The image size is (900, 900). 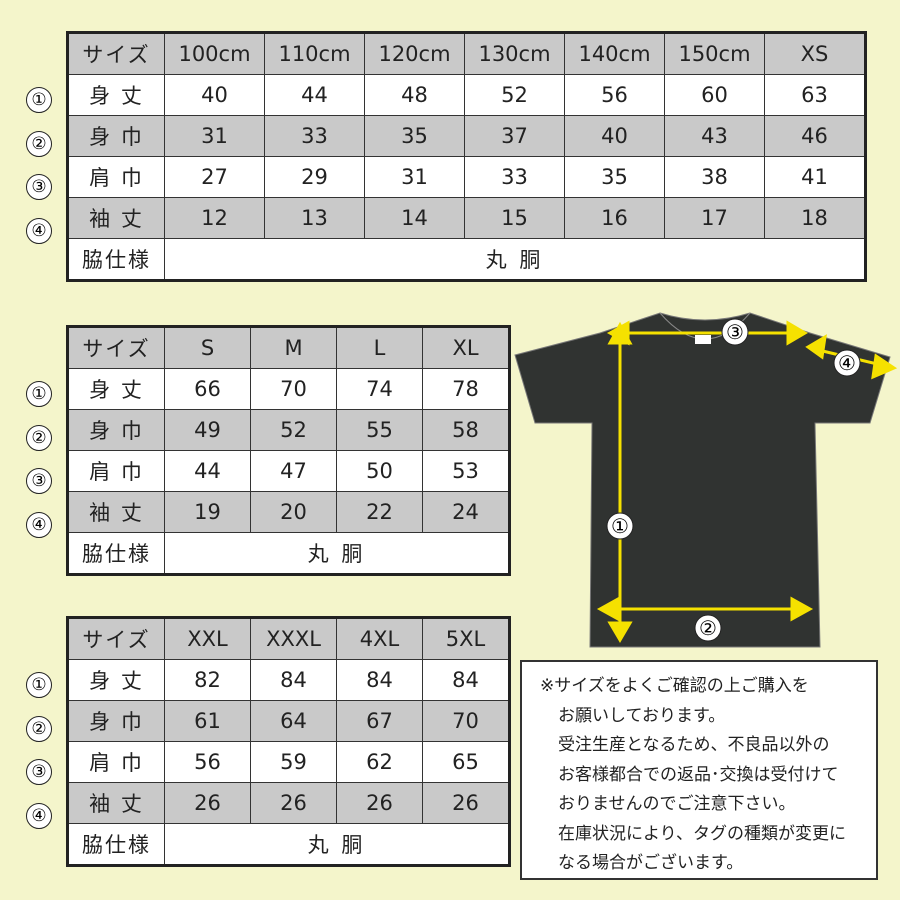 I want to click on size-header: L, so click(x=379, y=347).